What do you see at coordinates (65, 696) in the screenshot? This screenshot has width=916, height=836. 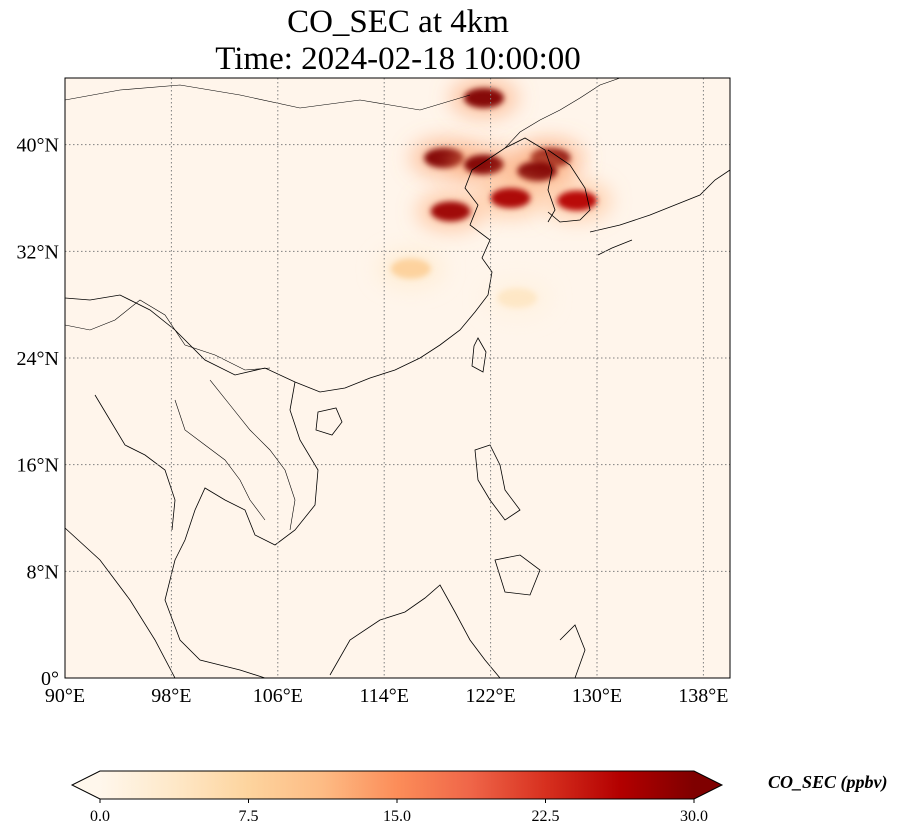 I see `longitude-tick-label: 90°E` at bounding box center [65, 696].